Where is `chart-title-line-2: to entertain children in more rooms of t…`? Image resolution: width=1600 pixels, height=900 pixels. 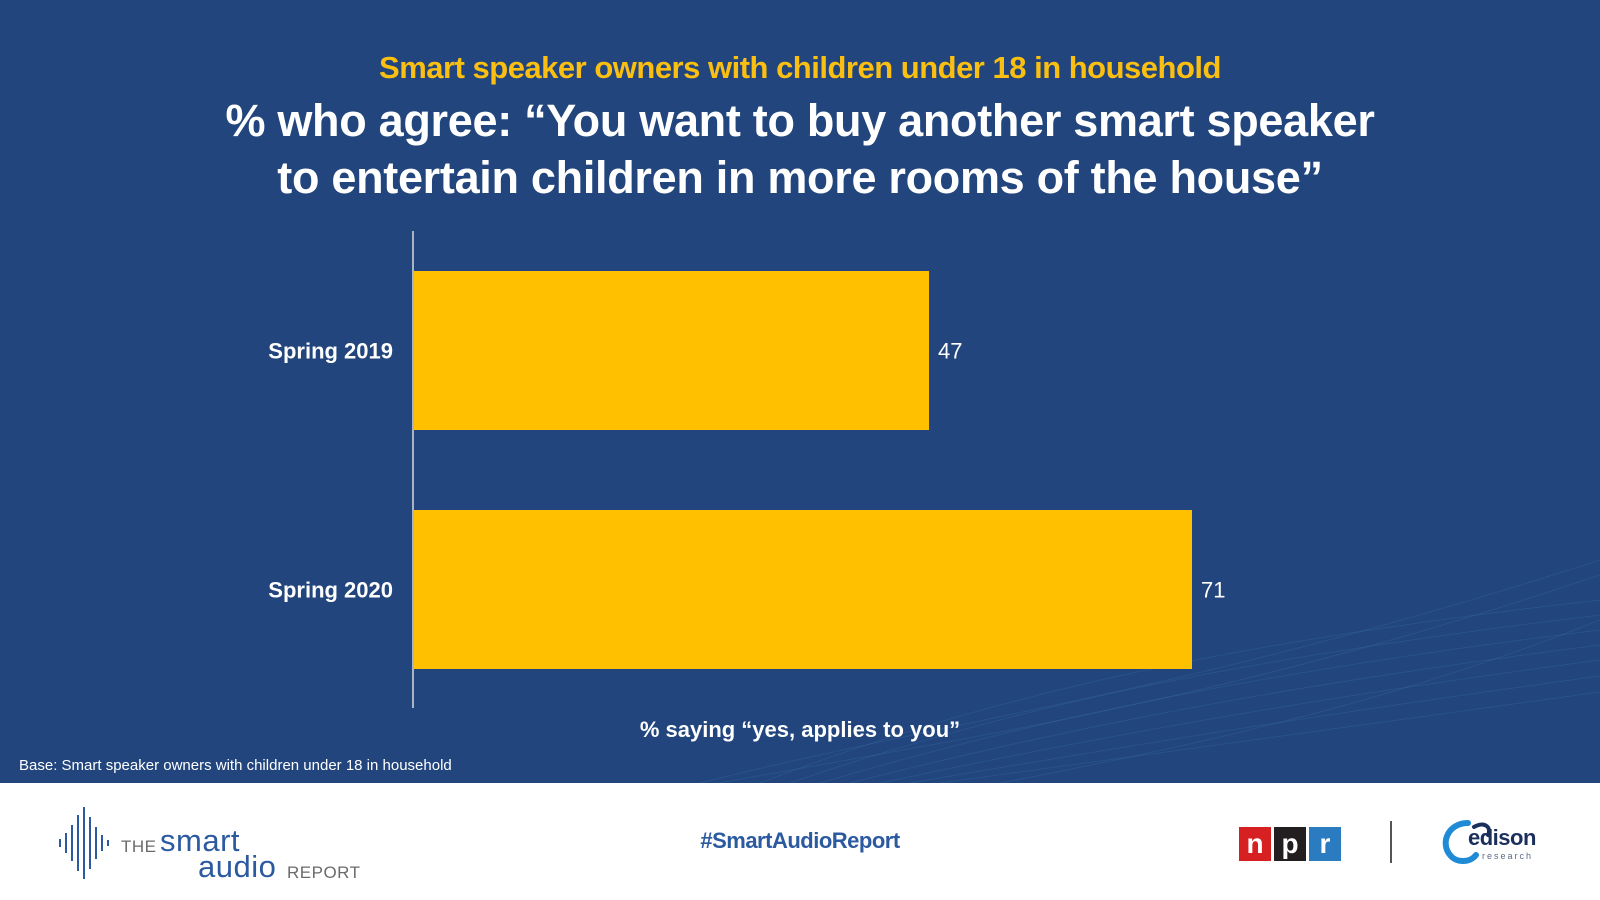
chart-title-line-2: to entertain children in more rooms of t… is located at coordinates (800, 177).